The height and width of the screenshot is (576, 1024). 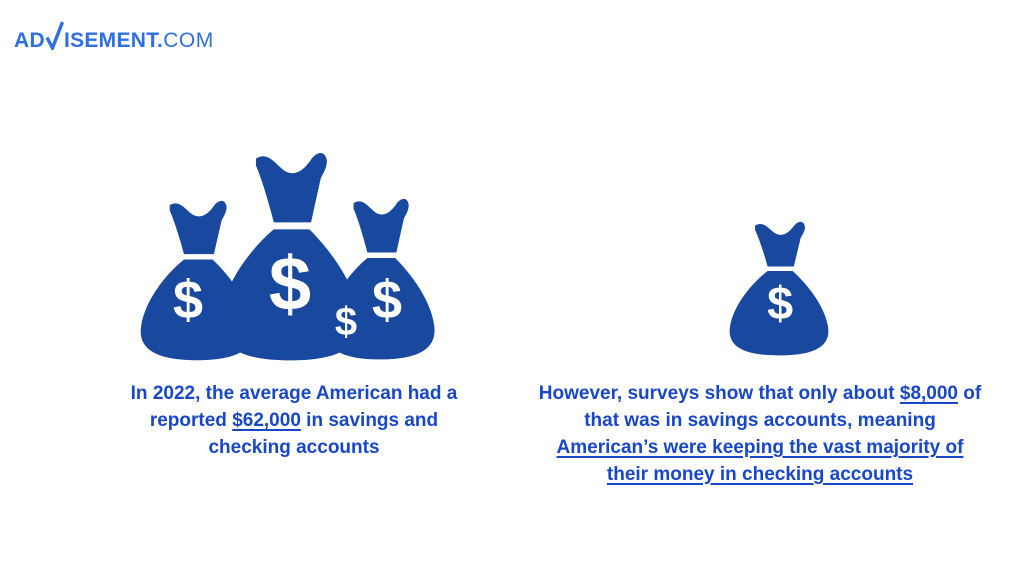 I want to click on money-bag-icon: $, so click(x=779, y=288).